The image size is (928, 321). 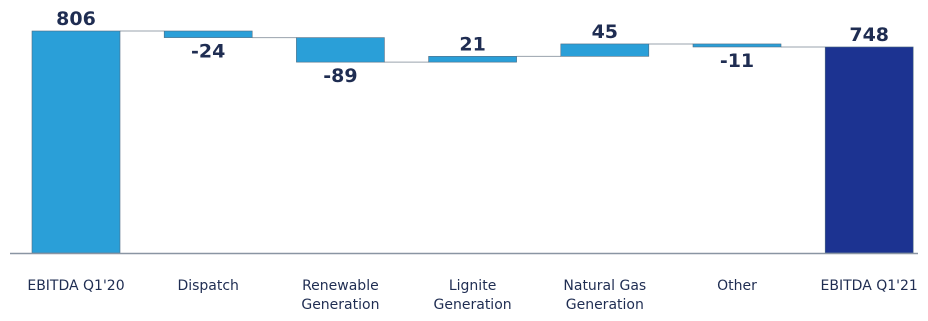 What do you see at coordinates (737, 61) in the screenshot?
I see `value-label-6: -11` at bounding box center [737, 61].